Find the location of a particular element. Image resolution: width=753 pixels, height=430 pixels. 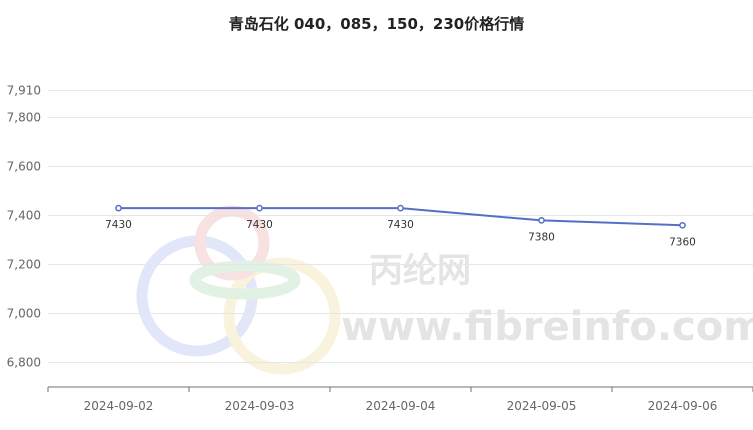

x-tick-label: 2024-09-05 is located at coordinates (542, 406).